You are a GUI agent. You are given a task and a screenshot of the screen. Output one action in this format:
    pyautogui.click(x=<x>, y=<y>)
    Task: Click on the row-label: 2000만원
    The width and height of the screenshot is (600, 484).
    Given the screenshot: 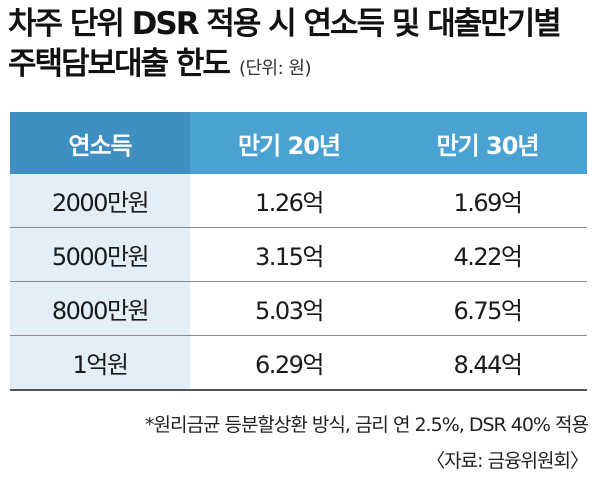 What is the action you would take?
    pyautogui.click(x=100, y=201)
    